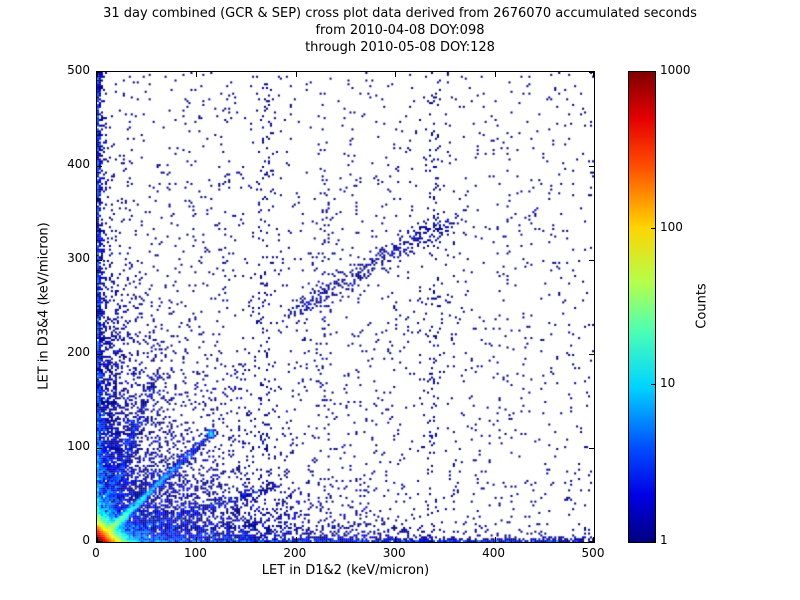 The width and height of the screenshot is (800, 600). What do you see at coordinates (86, 540) in the screenshot?
I see `y-tick-label: 0` at bounding box center [86, 540].